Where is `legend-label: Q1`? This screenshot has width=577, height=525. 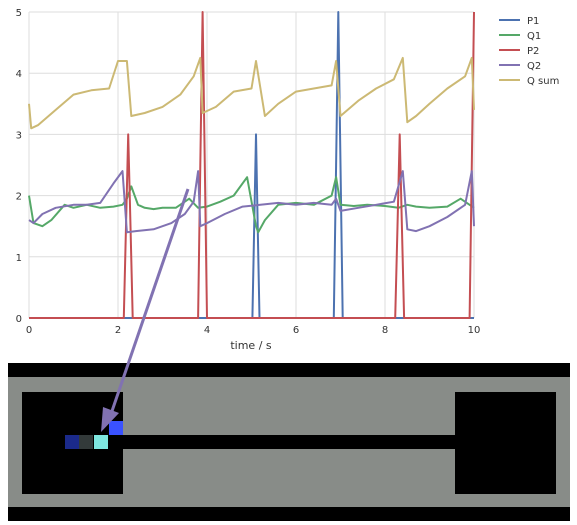 legend-label: Q1 is located at coordinates (534, 36).